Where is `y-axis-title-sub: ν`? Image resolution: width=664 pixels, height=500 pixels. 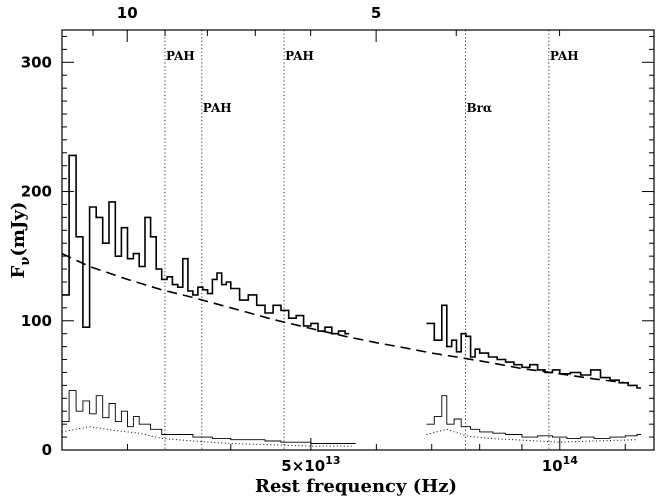
y-axis-title-sub: ν is located at coordinates (25, 261).